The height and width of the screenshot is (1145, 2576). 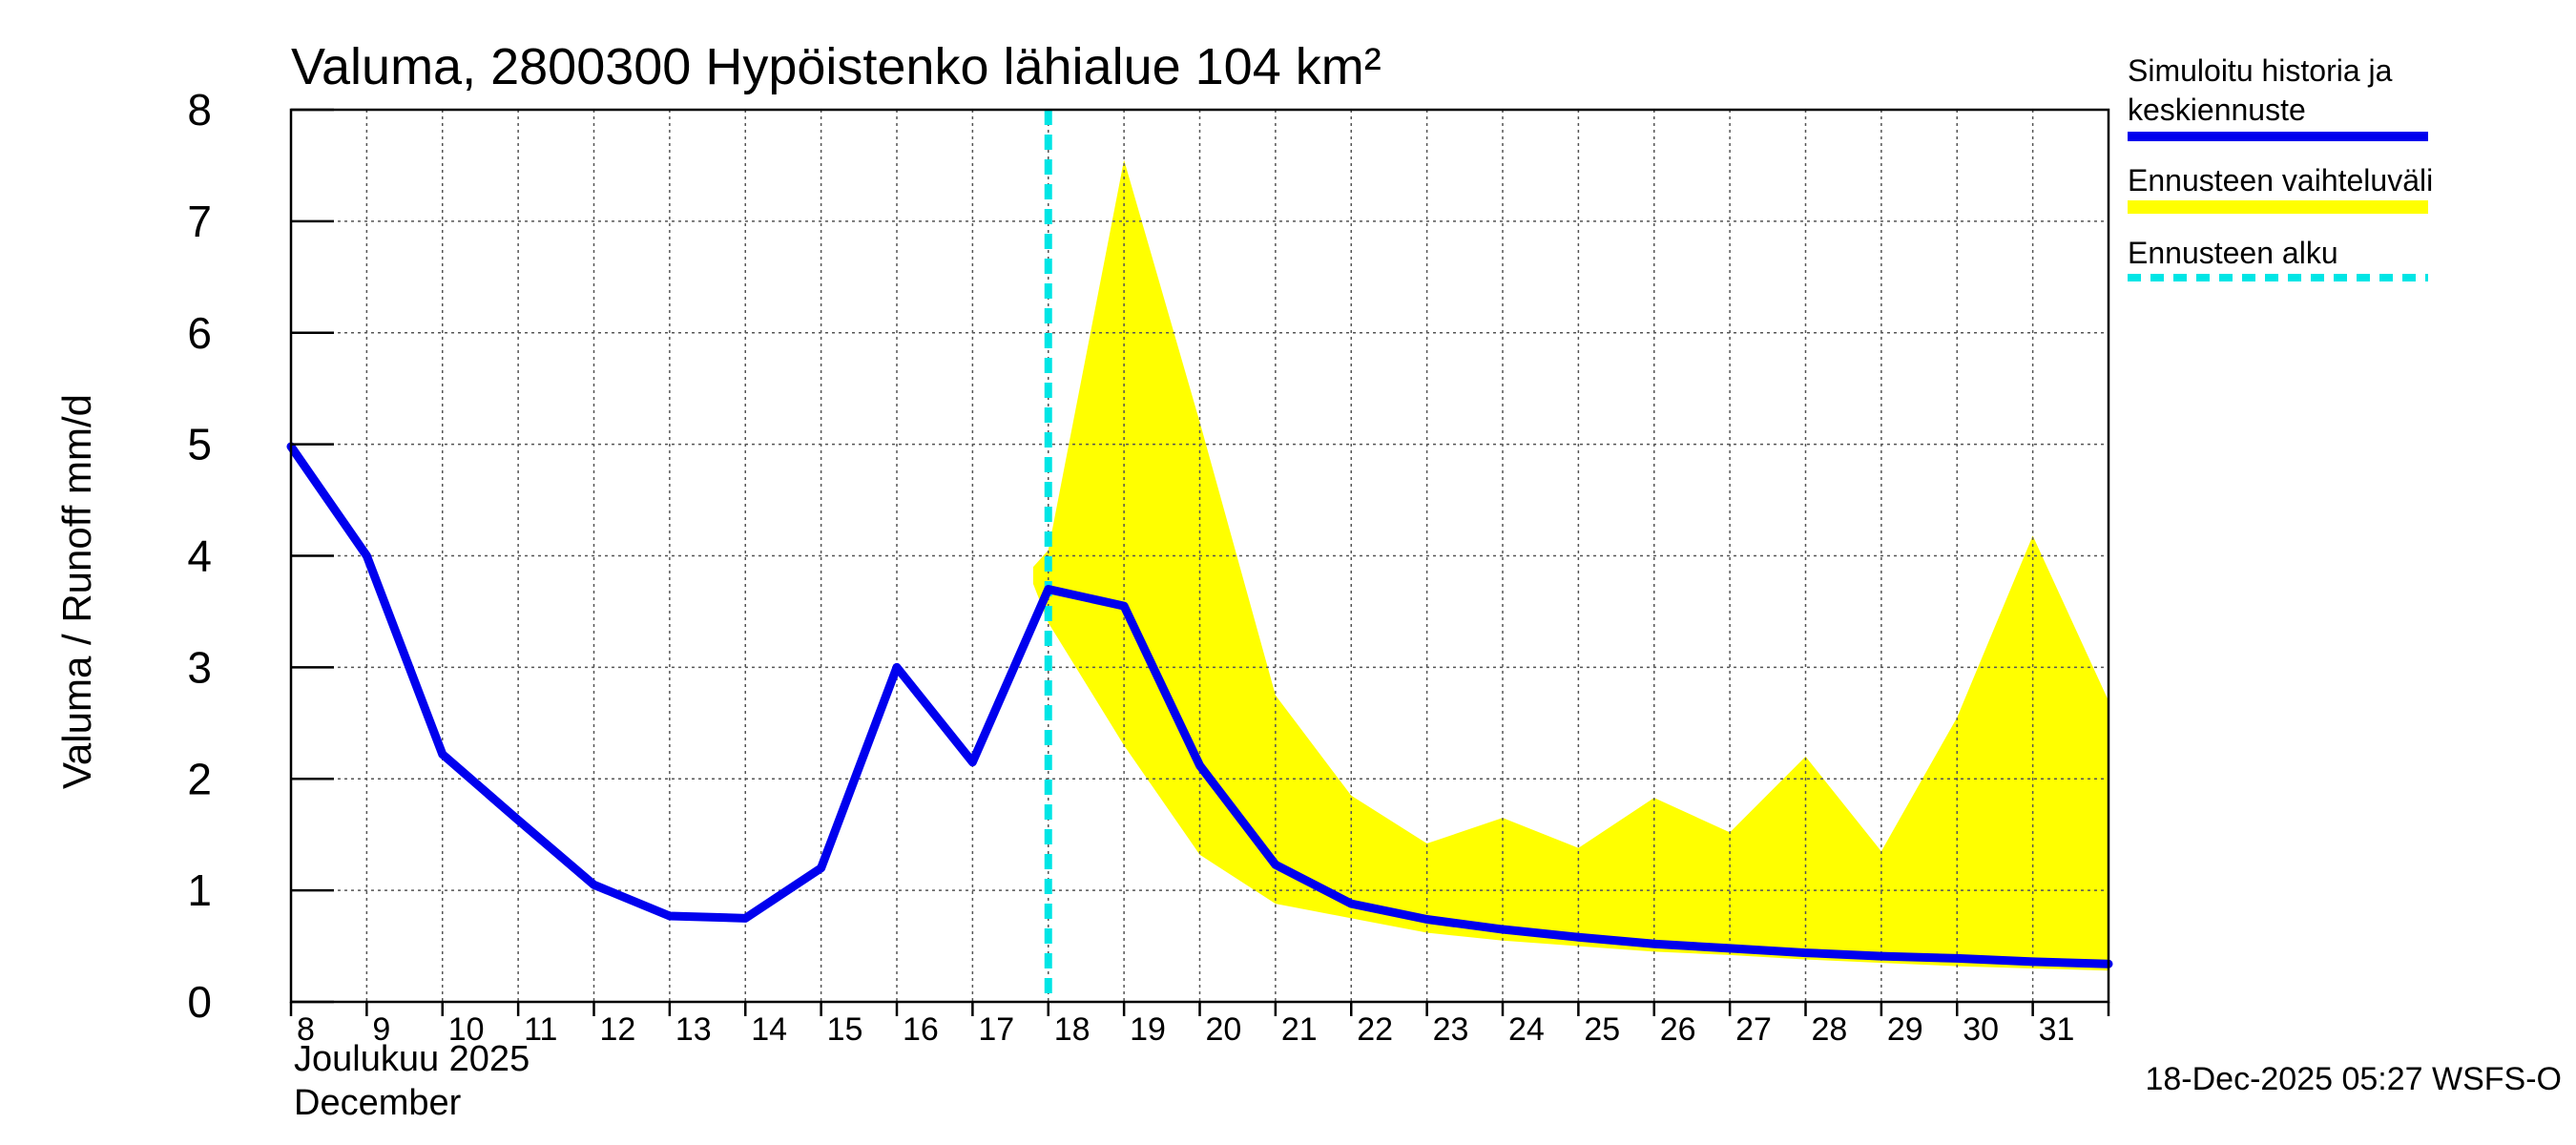 I want to click on legend-label-series-line2: keskiennuste, so click(x=2217, y=110).